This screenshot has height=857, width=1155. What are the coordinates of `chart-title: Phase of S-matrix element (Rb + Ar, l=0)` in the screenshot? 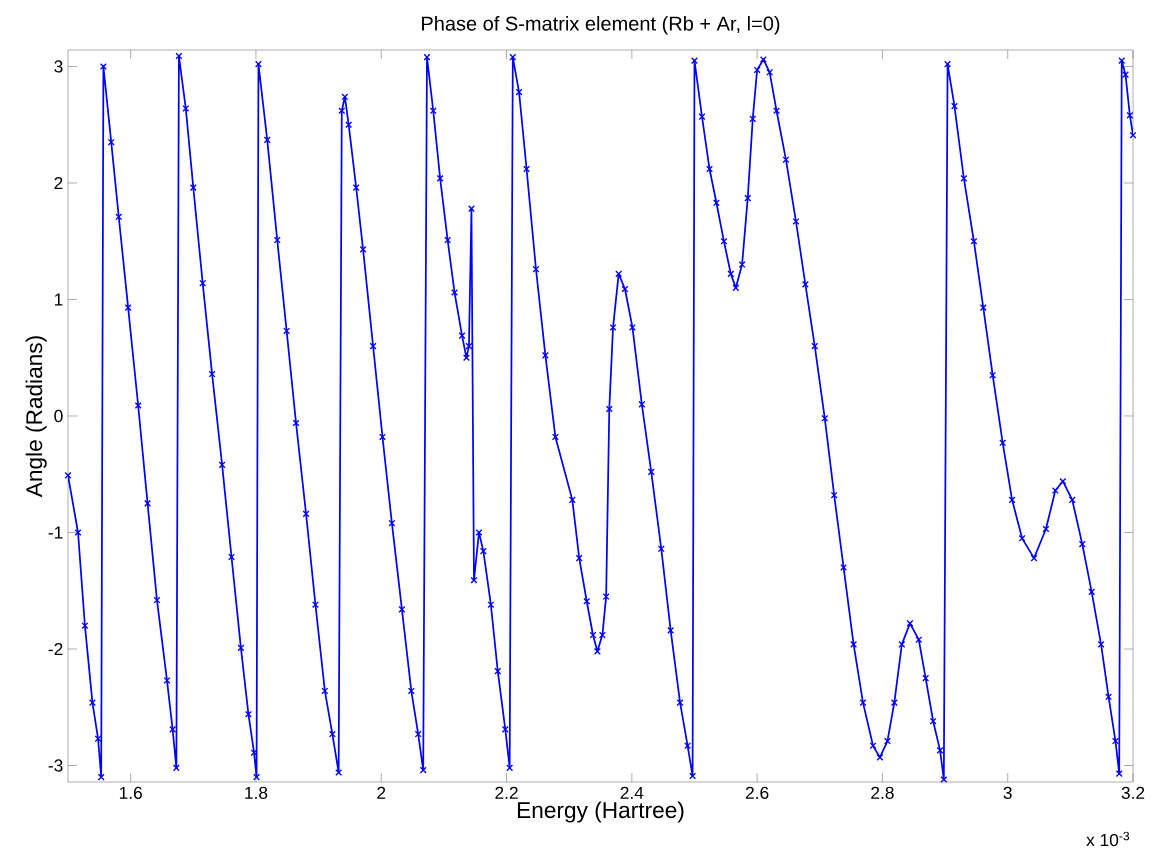 It's located at (601, 25).